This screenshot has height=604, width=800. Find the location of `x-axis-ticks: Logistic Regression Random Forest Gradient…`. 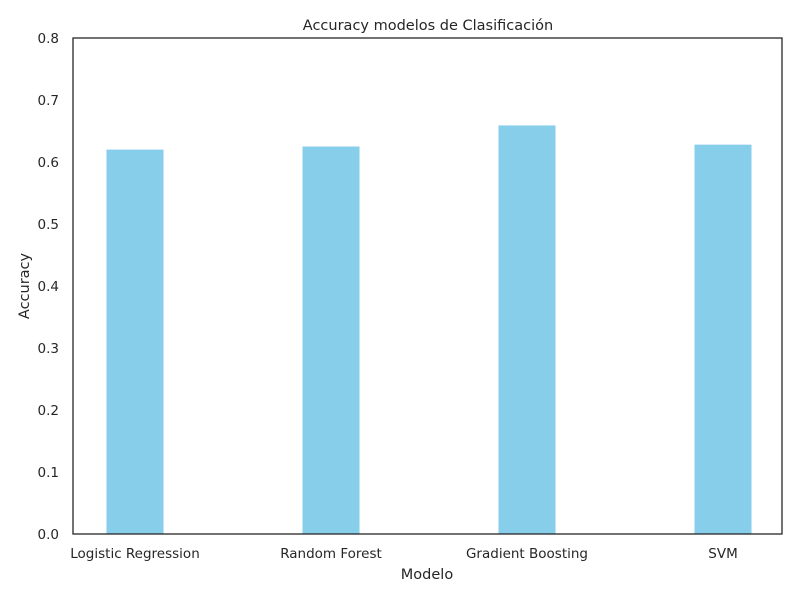

x-axis-ticks: Logistic Regression Random Forest Gradient… is located at coordinates (403, 554).